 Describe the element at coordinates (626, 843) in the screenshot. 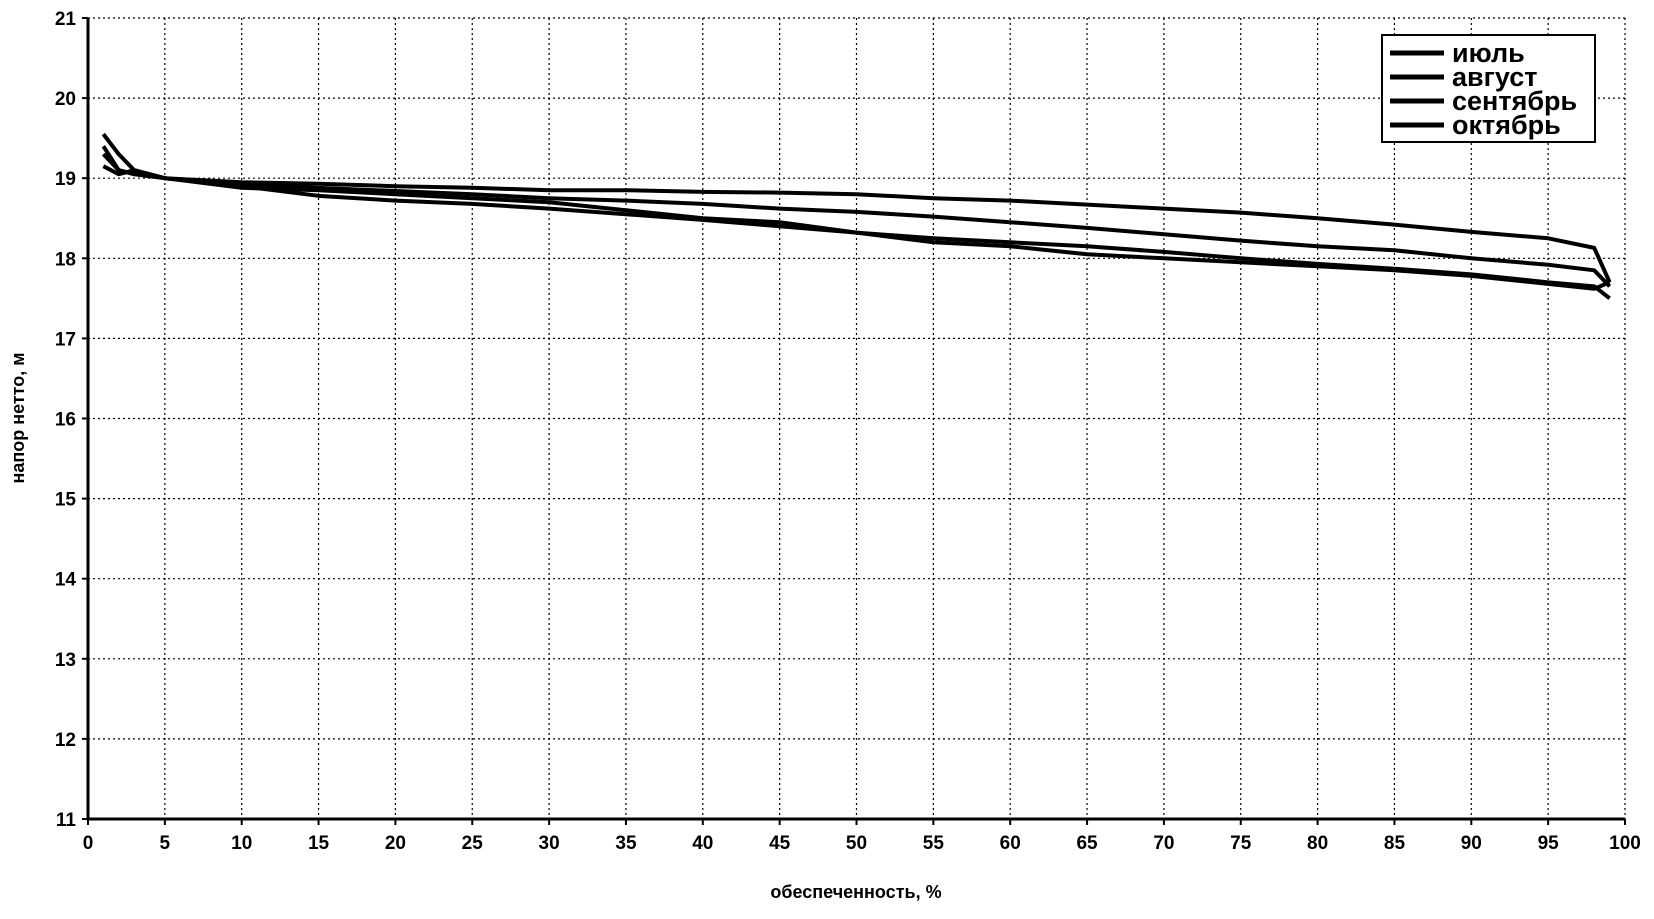

I see `x-tick-label: 35` at that location.